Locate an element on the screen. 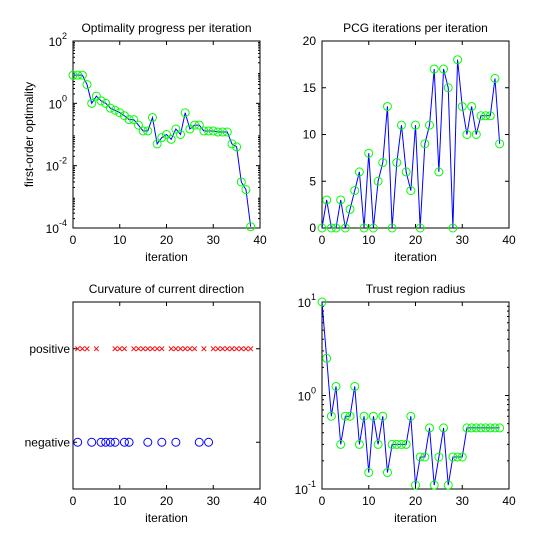 The height and width of the screenshot is (550, 560). y-tick-label: 10⁻² is located at coordinates (56, 165).